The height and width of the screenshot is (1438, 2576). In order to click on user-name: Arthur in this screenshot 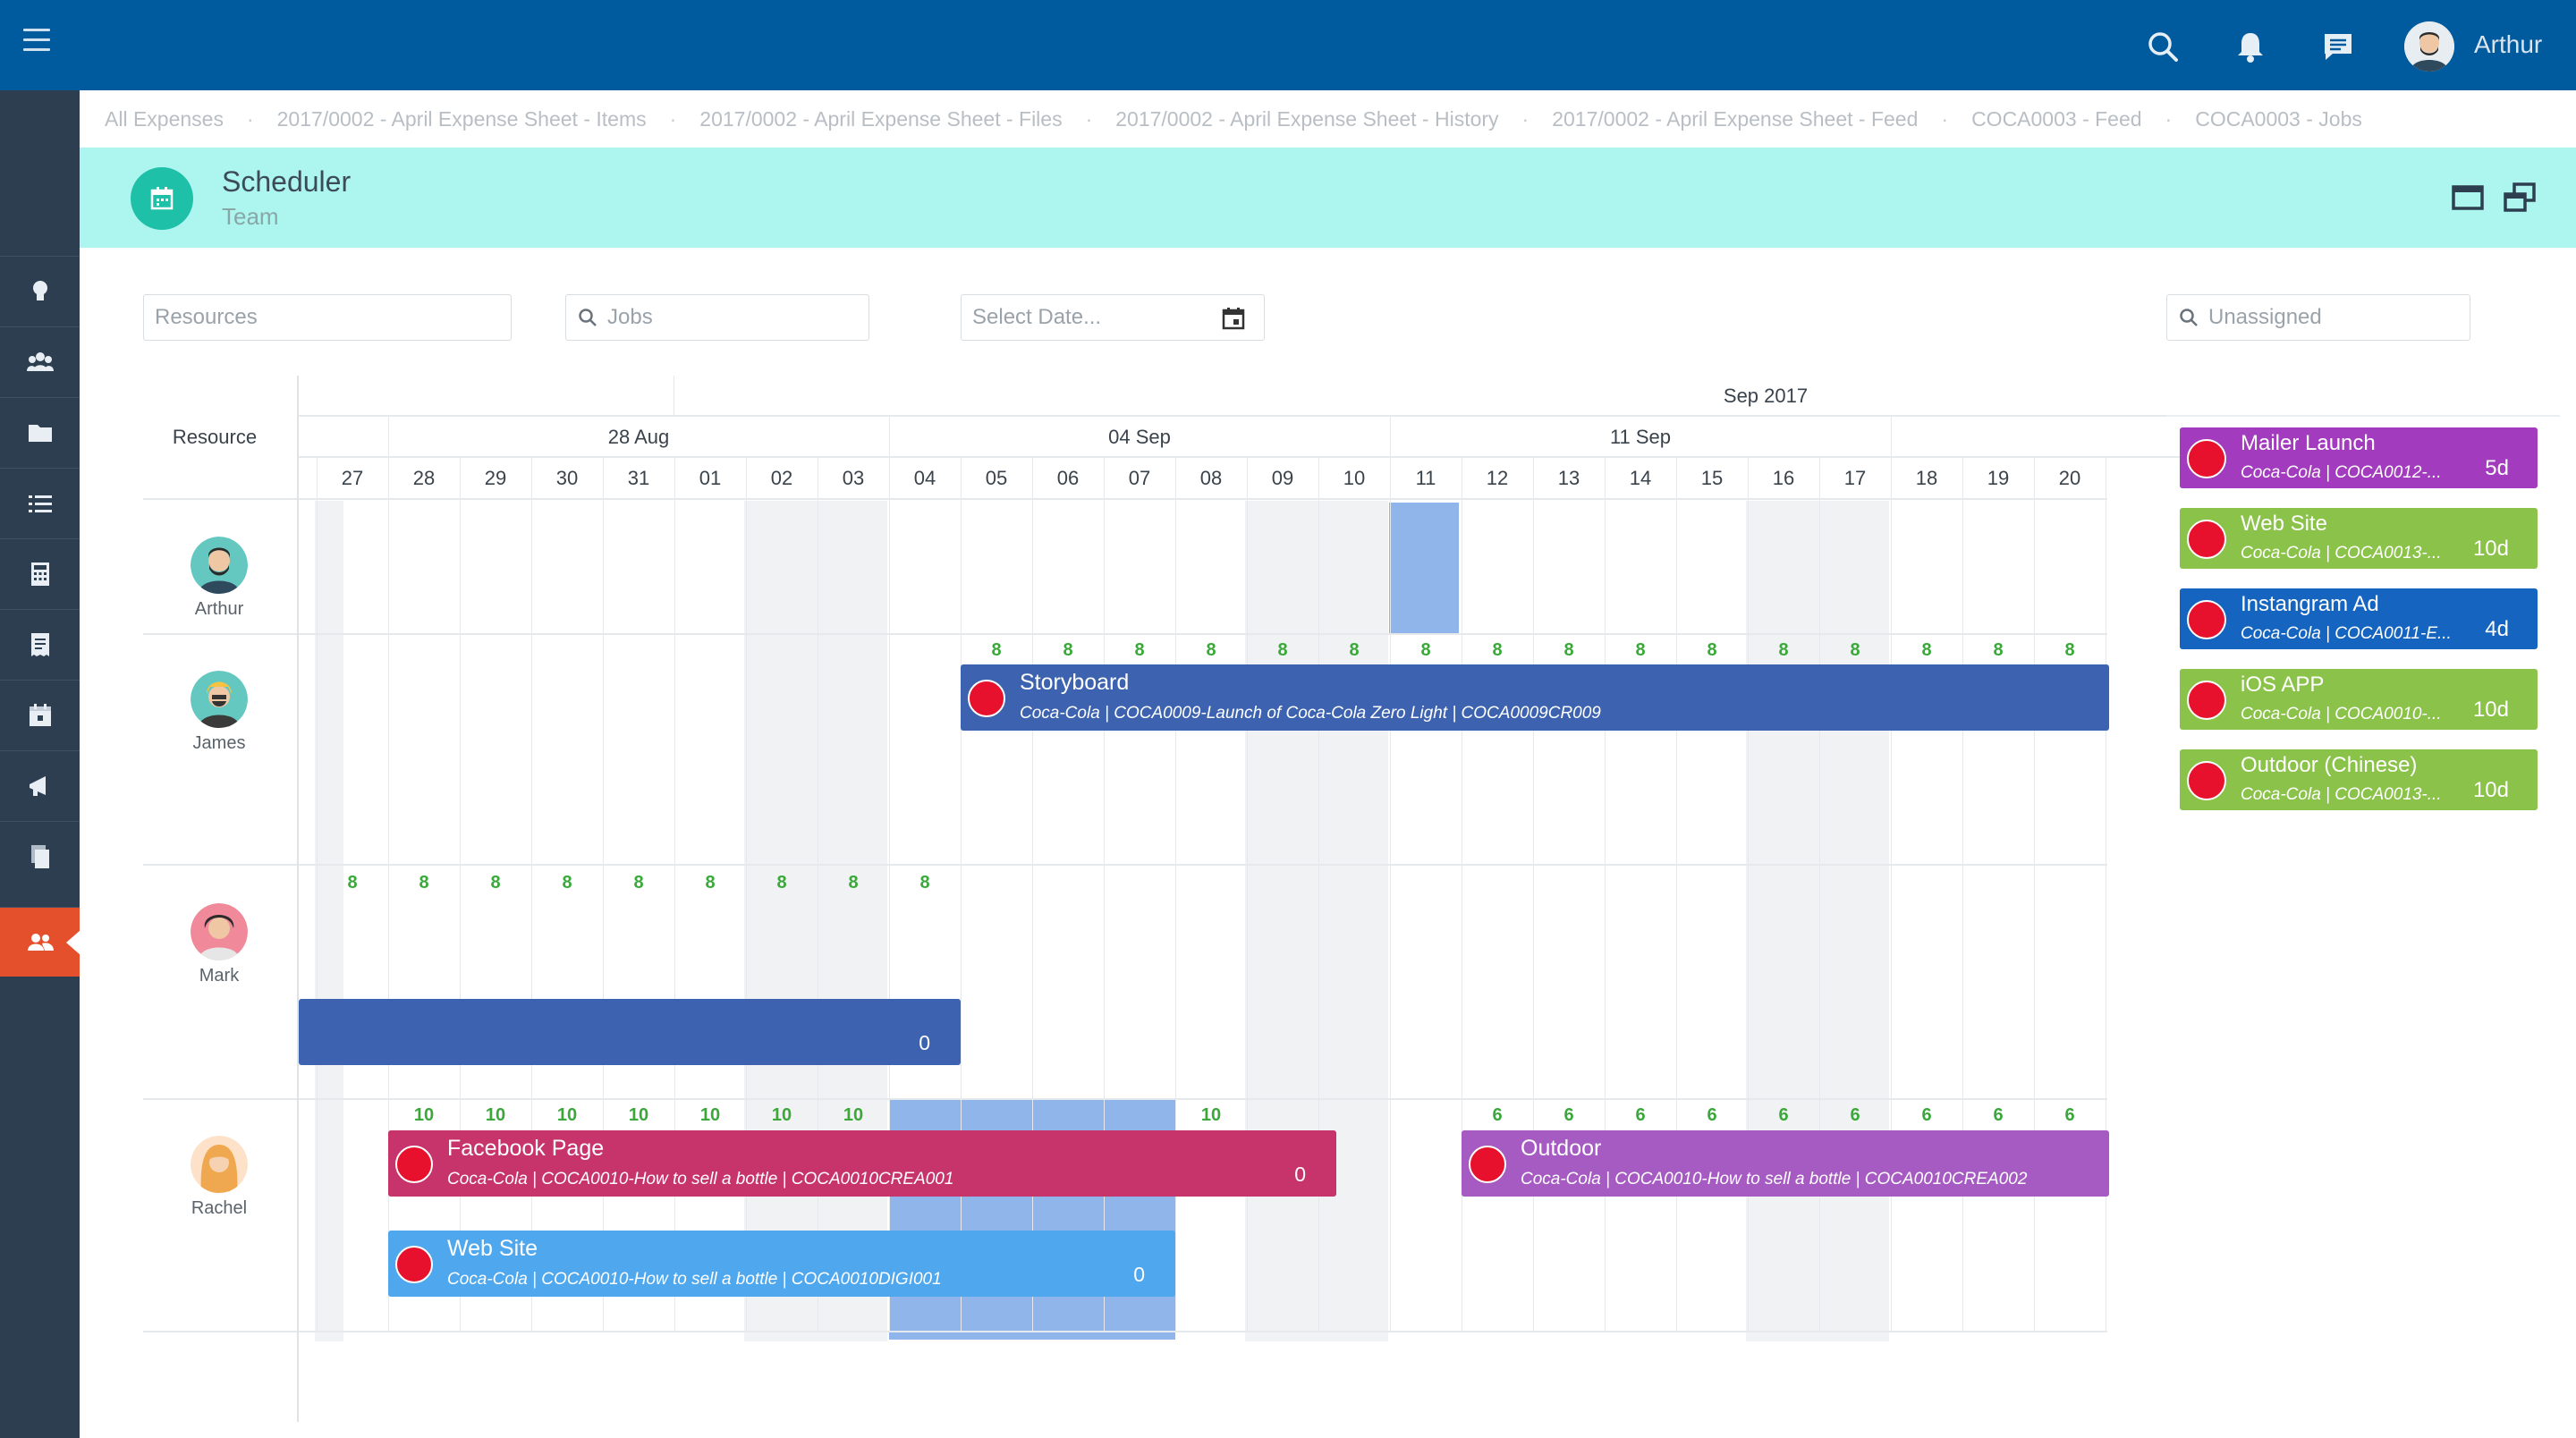, I will do `click(2508, 44)`.